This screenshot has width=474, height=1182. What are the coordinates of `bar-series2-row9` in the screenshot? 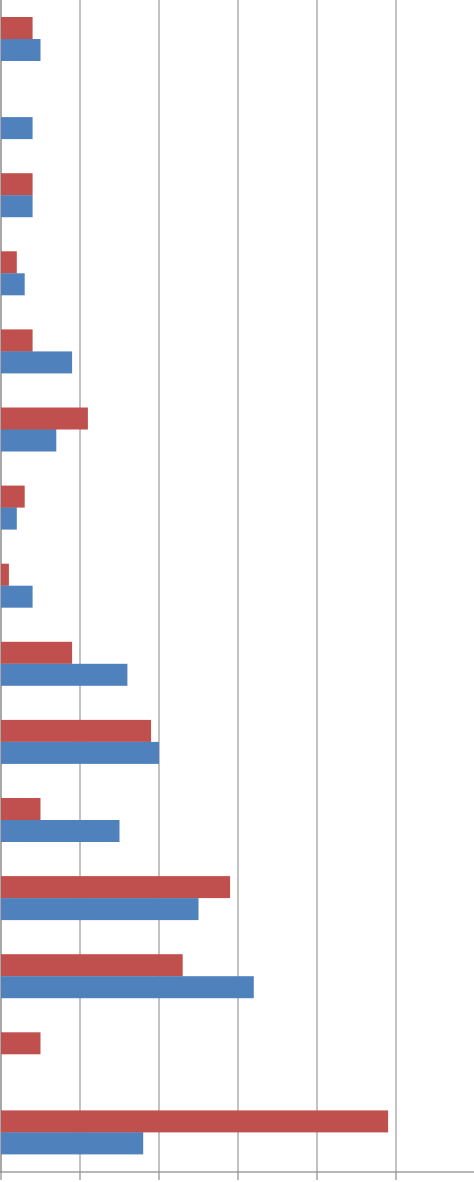 It's located at (64, 674).